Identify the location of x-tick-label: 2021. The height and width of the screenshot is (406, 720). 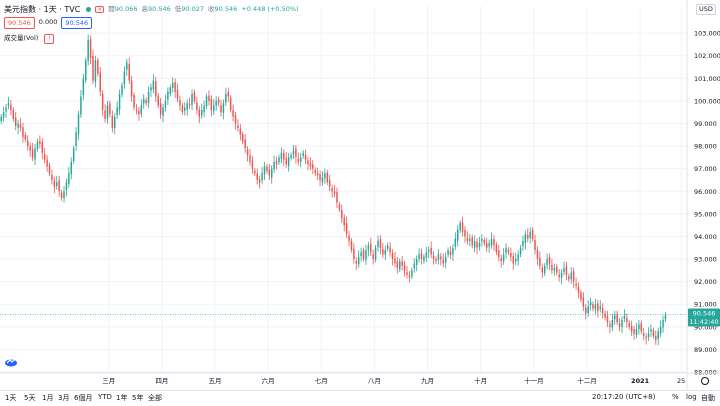
(640, 381).